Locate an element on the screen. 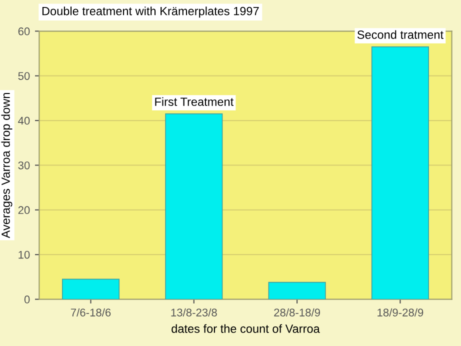 The width and height of the screenshot is (461, 346). y-tick-label: 0 is located at coordinates (27, 300).